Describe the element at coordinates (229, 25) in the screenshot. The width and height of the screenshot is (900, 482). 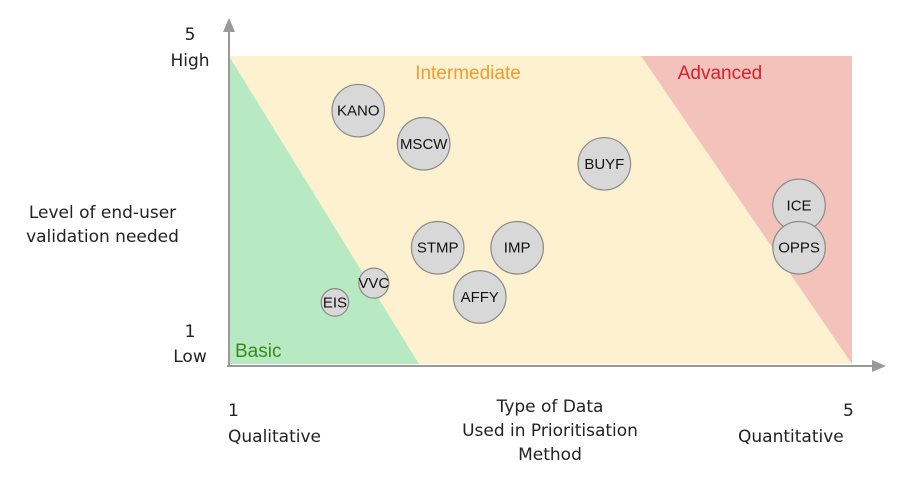
I see `y-axis-arrow-icon` at that location.